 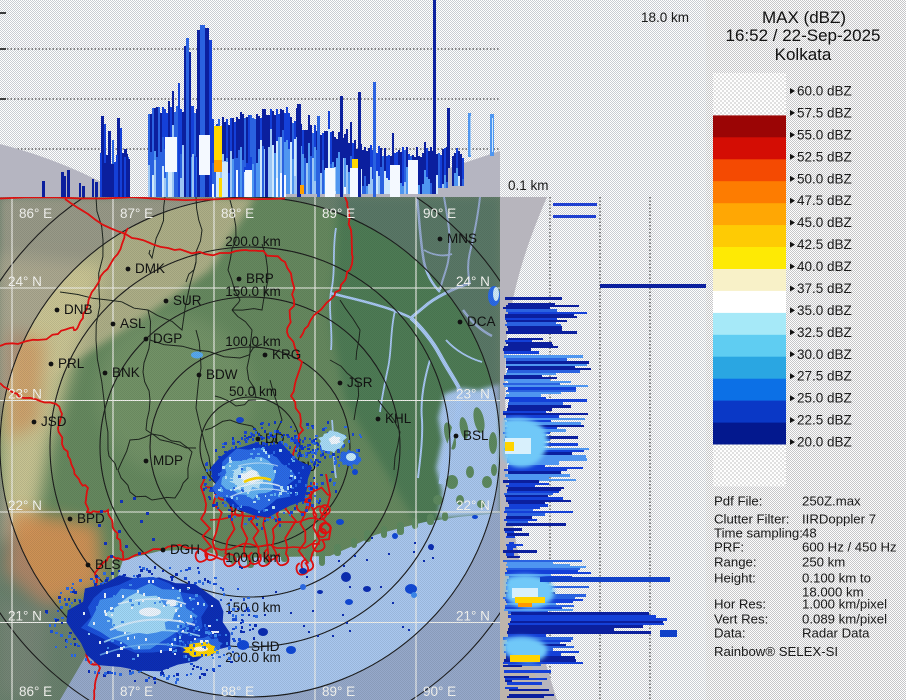 I want to click on svg-text: 42.5 dBZ, so click(x=824, y=244).